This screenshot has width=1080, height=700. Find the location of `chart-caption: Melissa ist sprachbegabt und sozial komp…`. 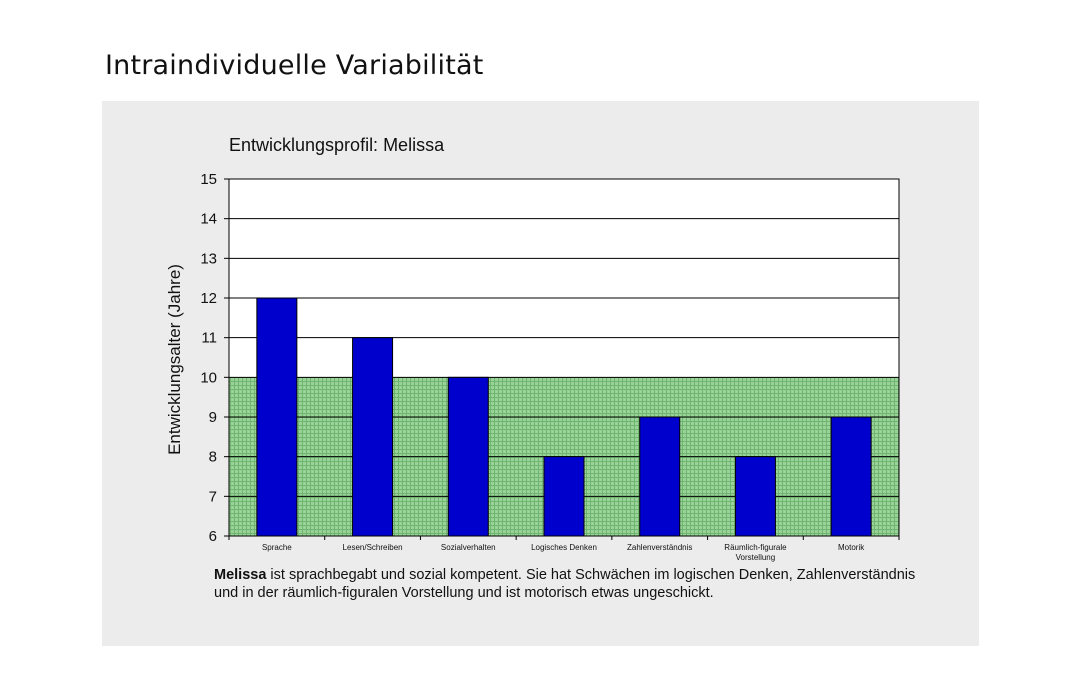

chart-caption: Melissa ist sprachbegabt und sozial komp… is located at coordinates (574, 584).